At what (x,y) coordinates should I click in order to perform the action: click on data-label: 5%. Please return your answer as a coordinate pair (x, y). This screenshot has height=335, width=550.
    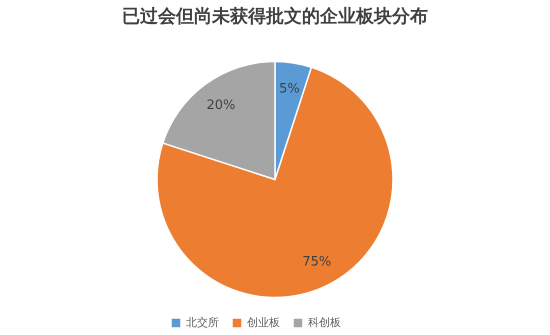
    Looking at the image, I should click on (289, 89).